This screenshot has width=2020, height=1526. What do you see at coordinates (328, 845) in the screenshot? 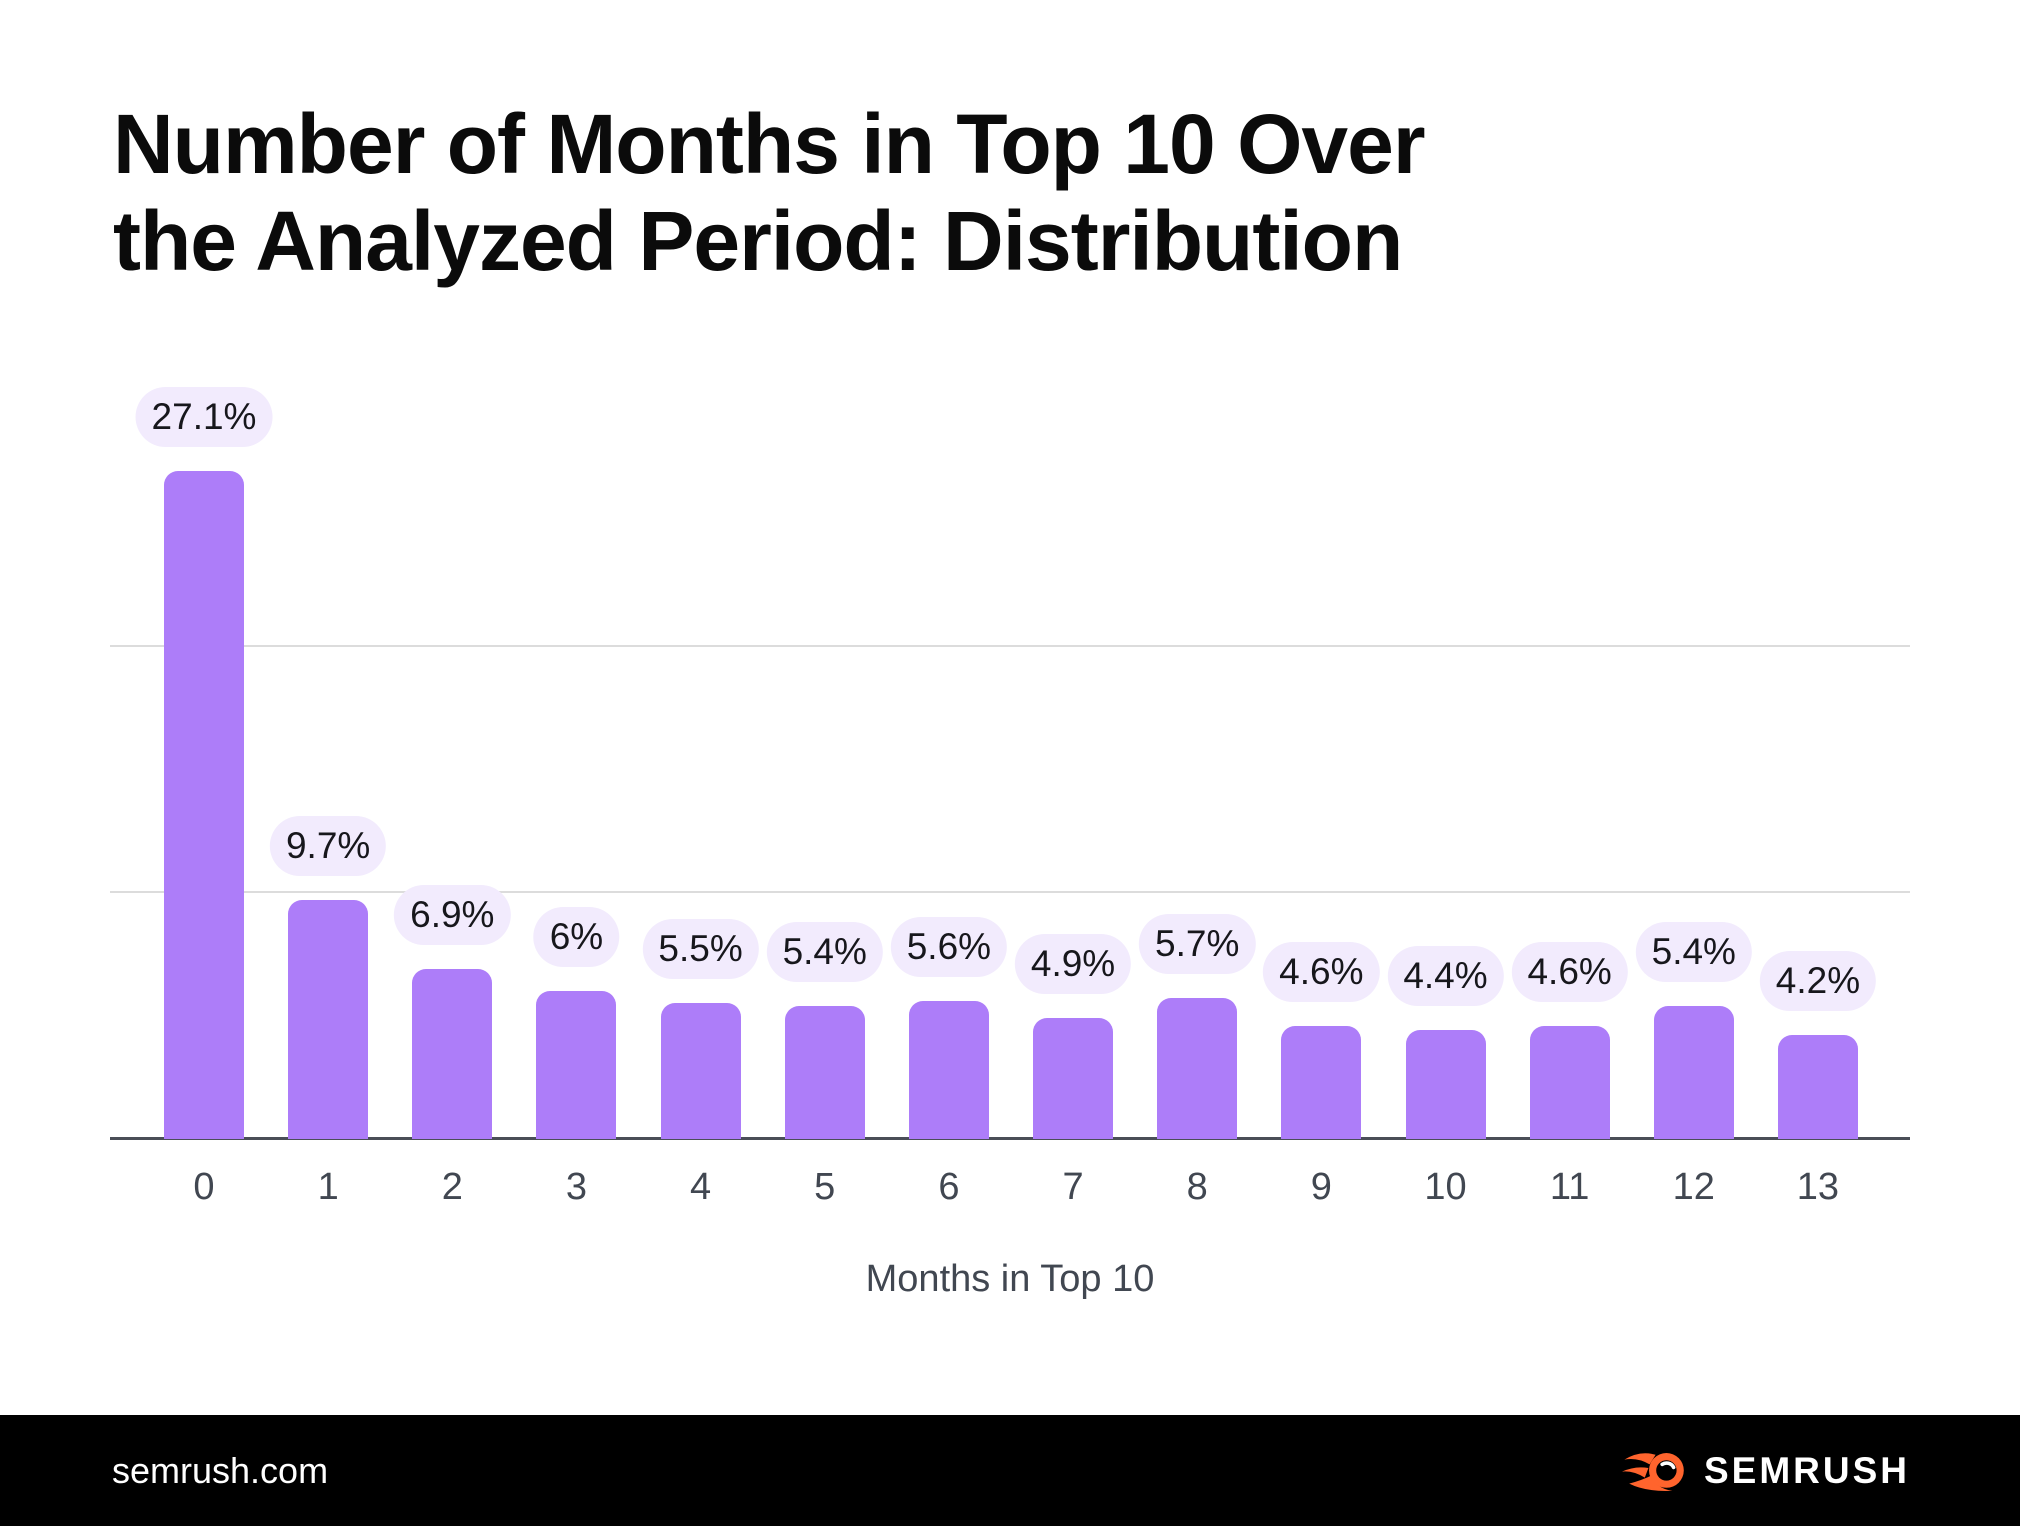
I see `value-label-pill-month-1: 9.7%` at bounding box center [328, 845].